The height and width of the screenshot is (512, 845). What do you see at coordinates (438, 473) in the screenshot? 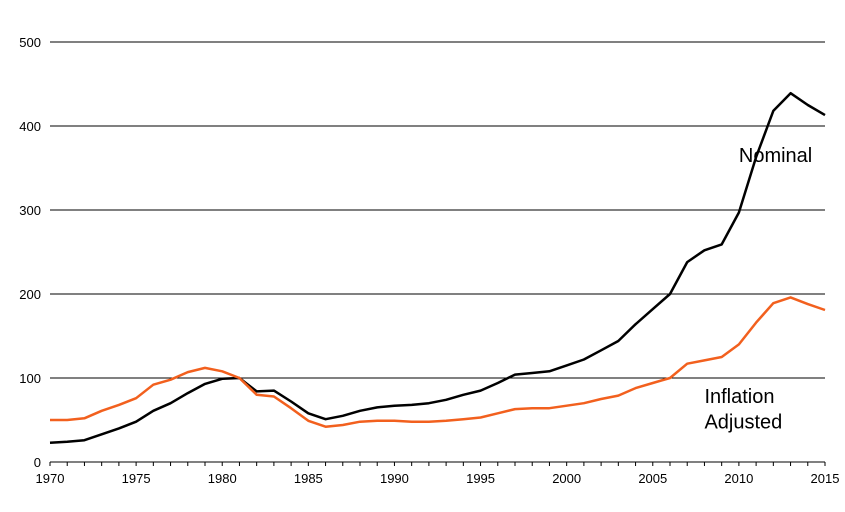
I see `x-axis: 1970 1975 1980 1985 1990 1995 2000 2005 2010 2015` at bounding box center [438, 473].